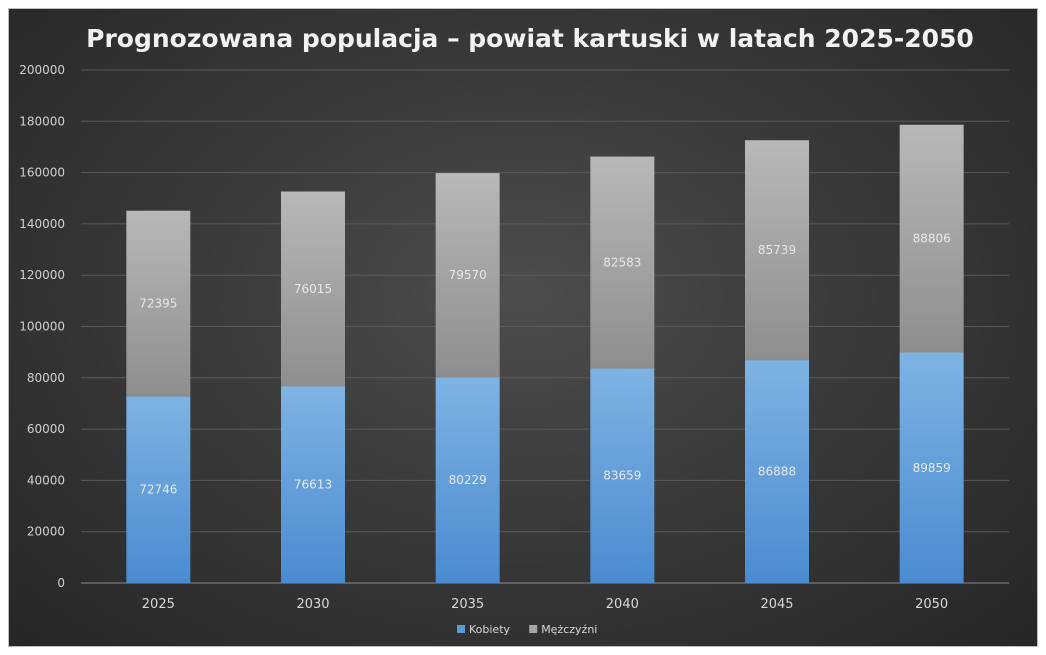 Image resolution: width=1046 pixels, height=655 pixels. I want to click on data-label: 83659, so click(622, 476).